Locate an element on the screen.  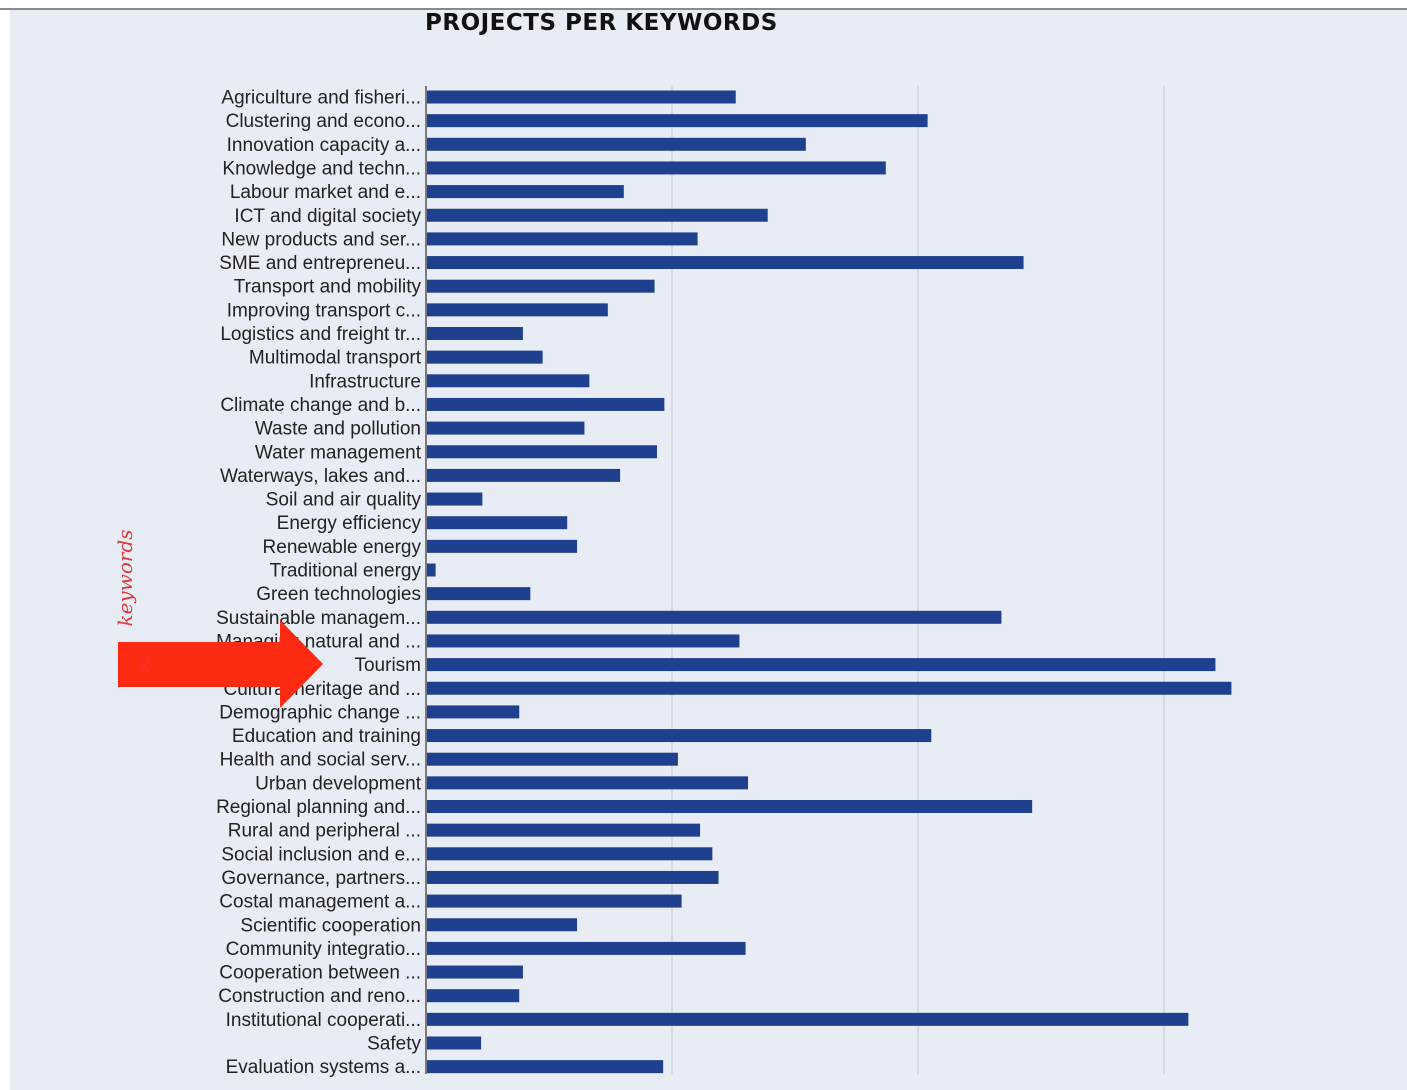
category-label-22: Green technologies is located at coordinates (338, 594).